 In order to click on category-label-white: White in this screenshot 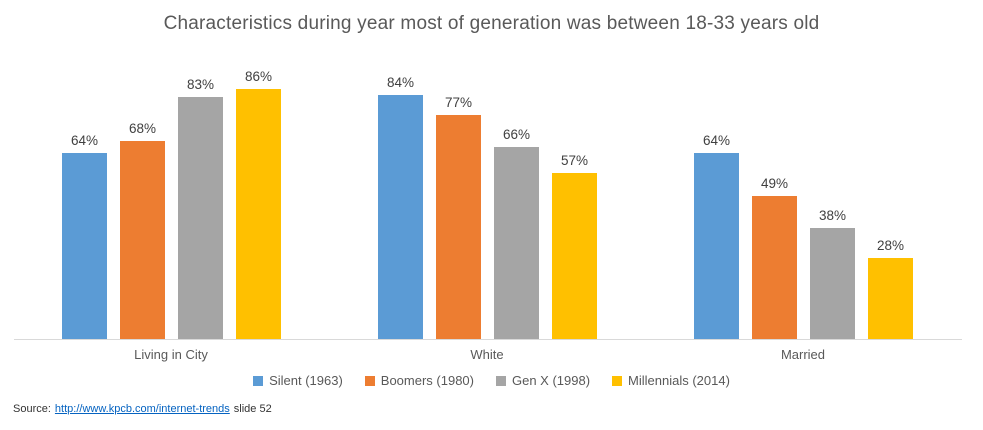, I will do `click(487, 354)`.